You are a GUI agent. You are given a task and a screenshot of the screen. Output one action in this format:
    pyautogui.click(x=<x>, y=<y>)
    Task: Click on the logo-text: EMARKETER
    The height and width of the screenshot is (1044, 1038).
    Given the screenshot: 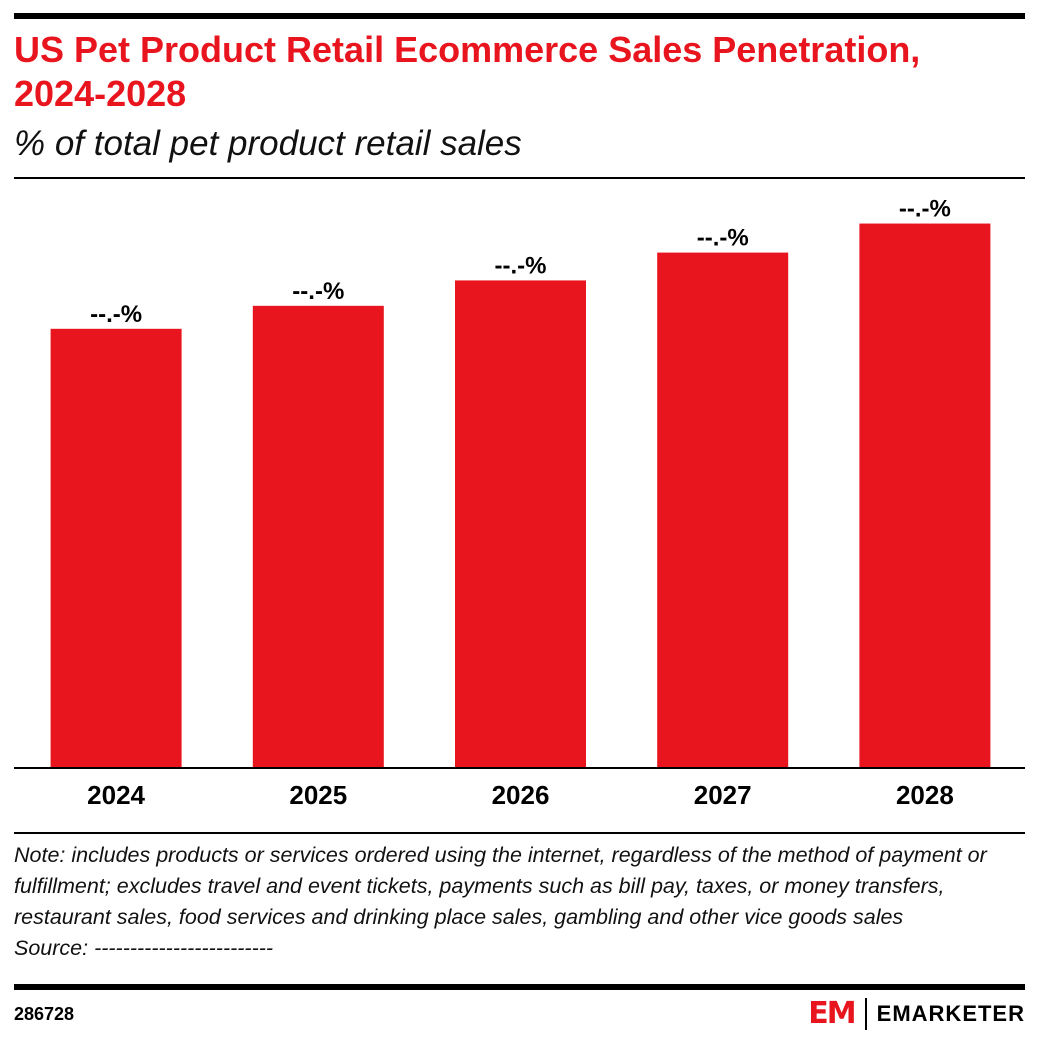 What is the action you would take?
    pyautogui.click(x=950, y=1013)
    